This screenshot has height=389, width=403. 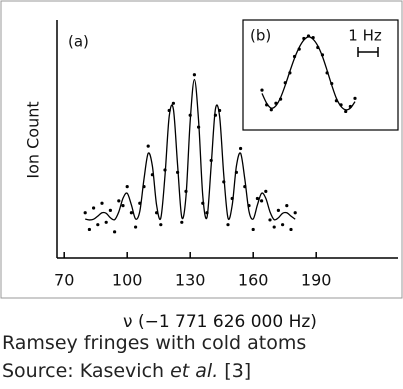 What do you see at coordinates (235, 371) in the screenshot?
I see `source-text: [3]` at bounding box center [235, 371].